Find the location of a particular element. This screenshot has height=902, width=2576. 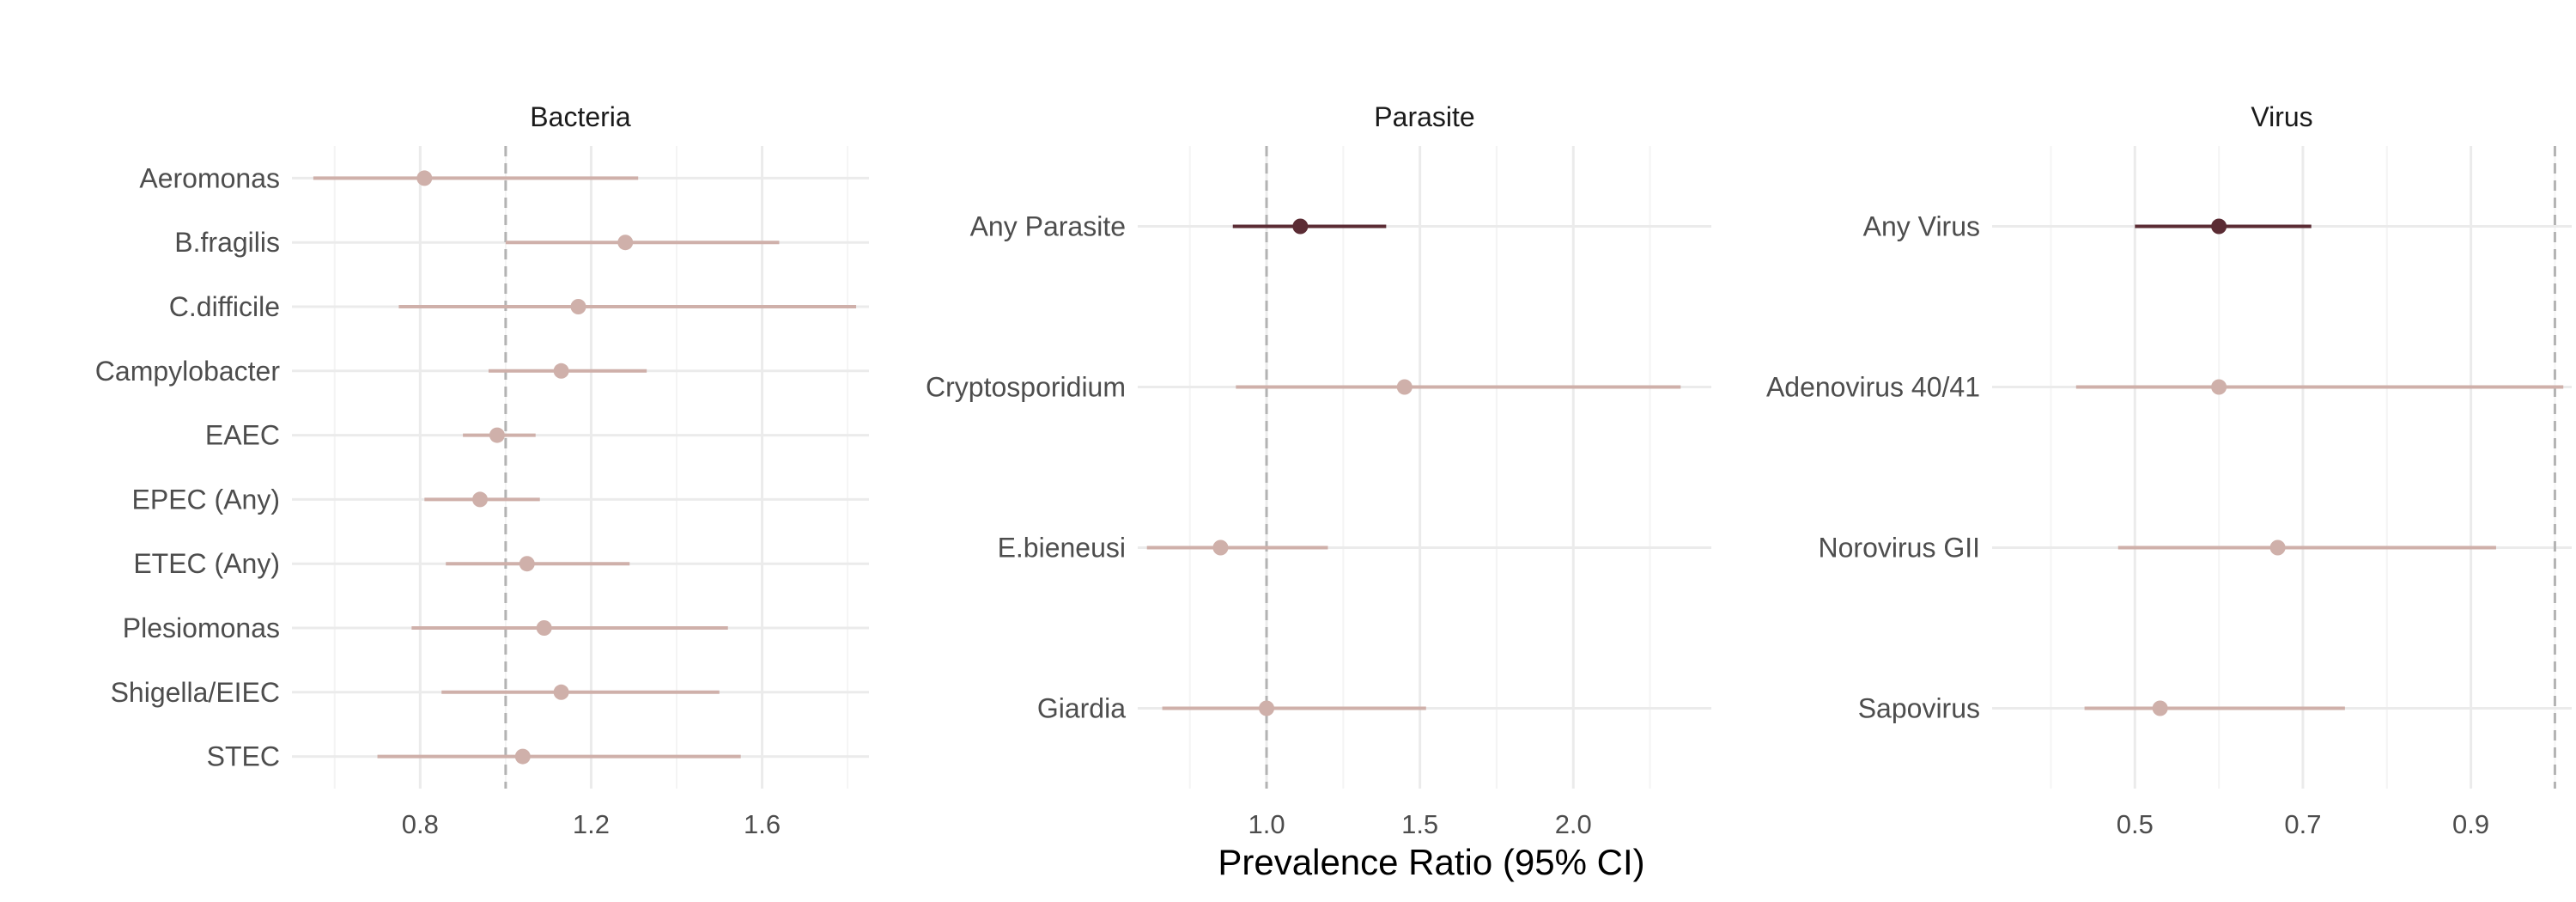

x-axis-title: Prevalence Ratio (95% CI) is located at coordinates (1431, 862).